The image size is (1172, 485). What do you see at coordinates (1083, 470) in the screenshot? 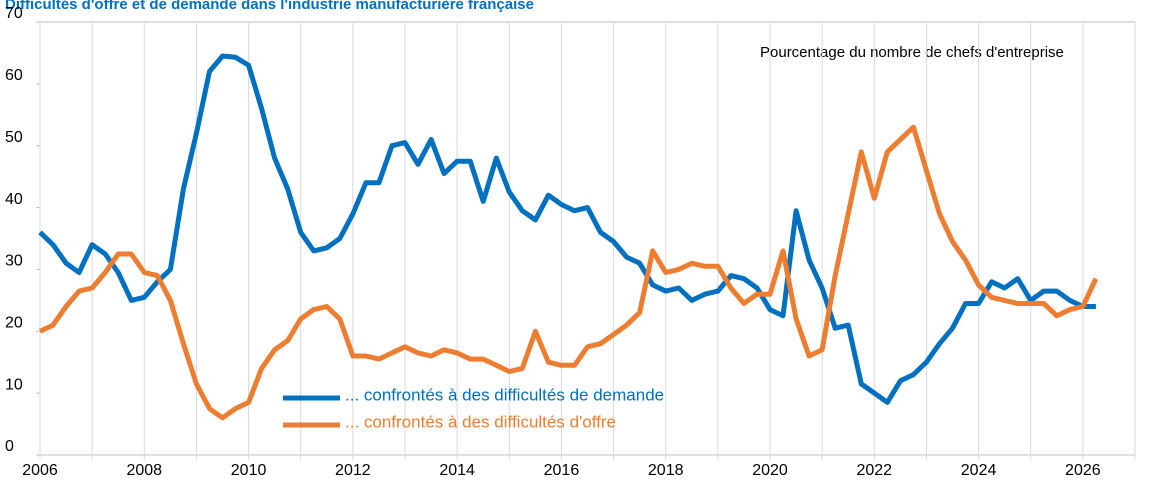
I see `x-tick-label: 2026` at bounding box center [1083, 470].